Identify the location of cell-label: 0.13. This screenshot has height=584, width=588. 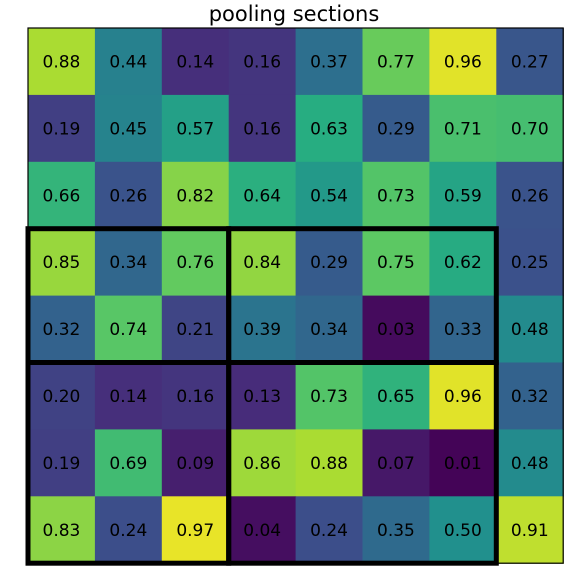
(262, 397).